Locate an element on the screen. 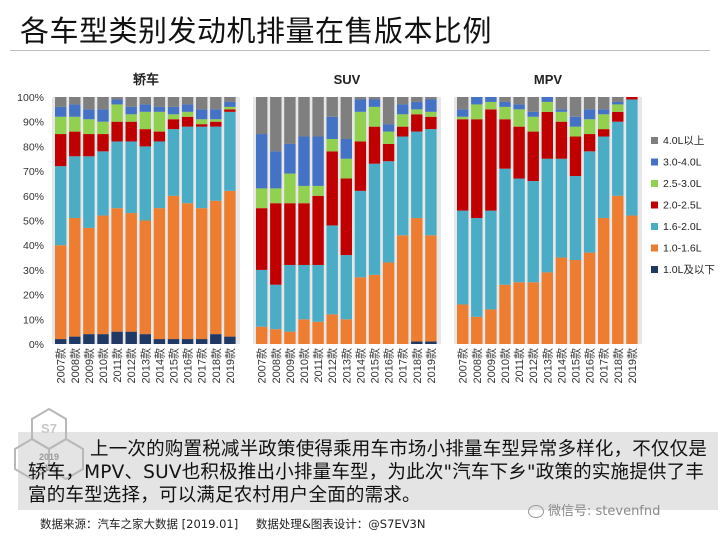 The image size is (720, 540). x-tick-label: 2009款 is located at coordinates (491, 365).